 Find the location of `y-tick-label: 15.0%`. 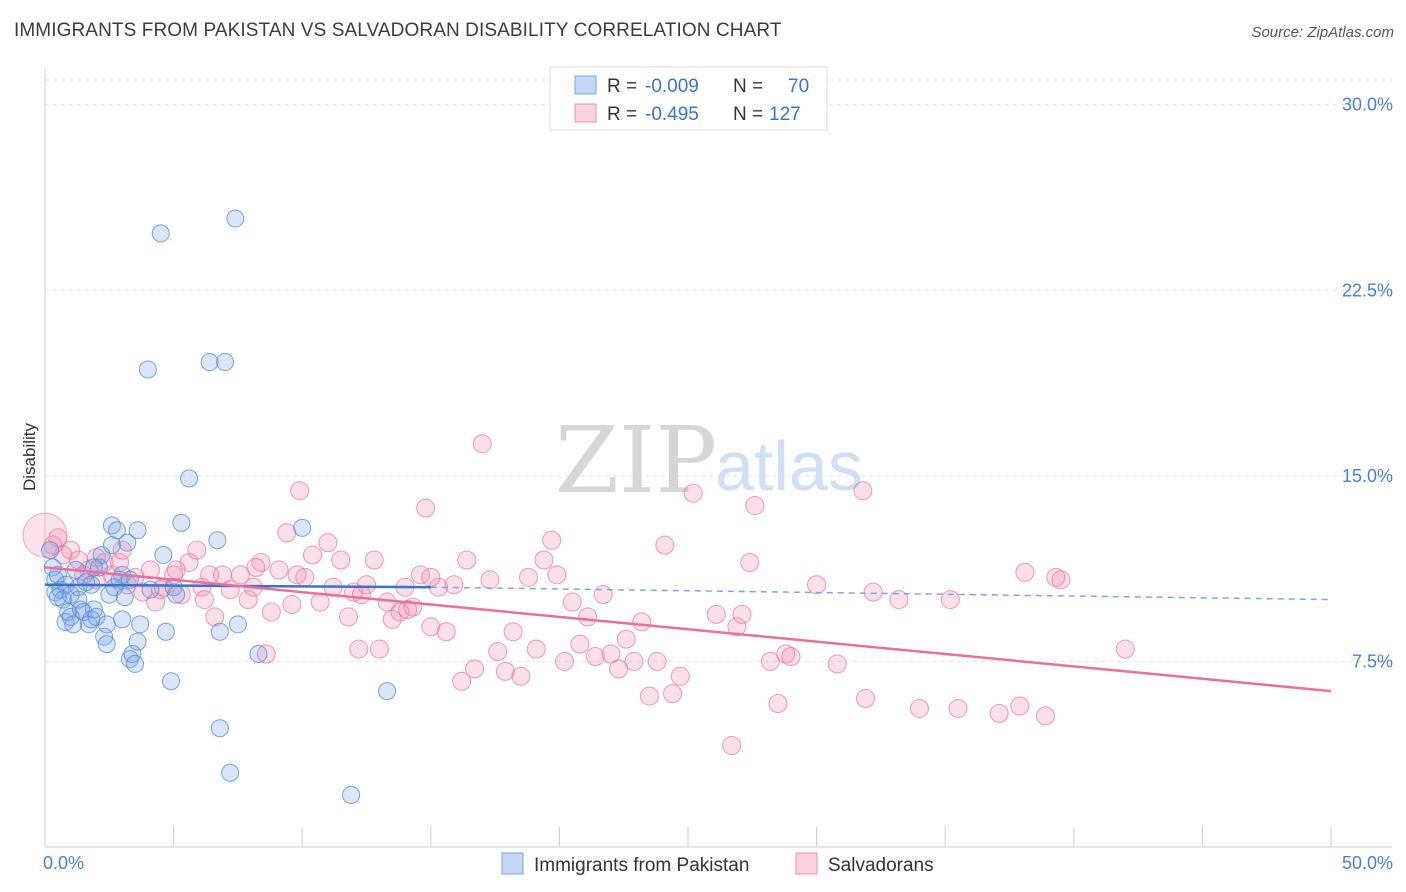

y-tick-label: 15.0% is located at coordinates (1367, 476).